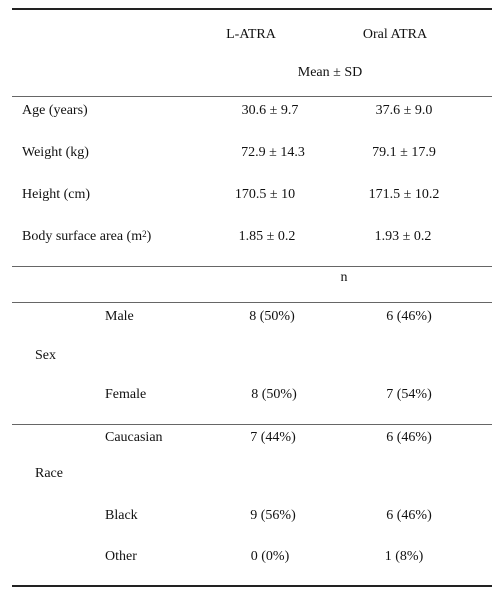  What do you see at coordinates (252, 96) in the screenshot?
I see `header-bottom-rule` at bounding box center [252, 96].